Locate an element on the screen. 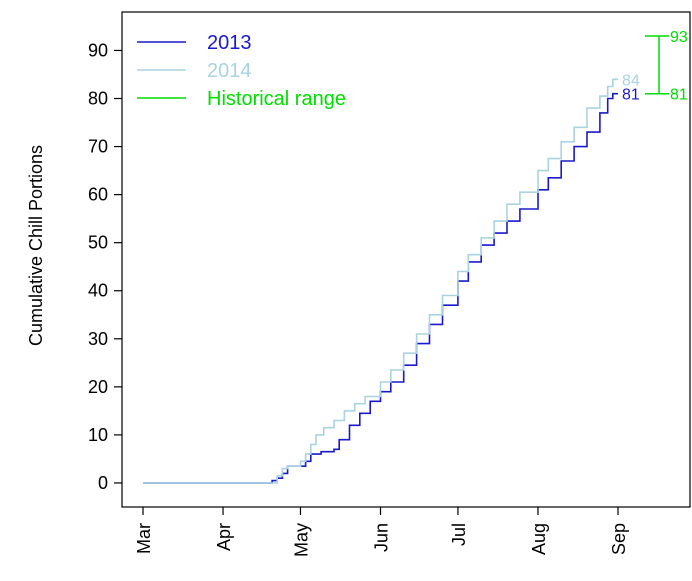 The height and width of the screenshot is (581, 692). y-tick-label: 80 is located at coordinates (98, 99).